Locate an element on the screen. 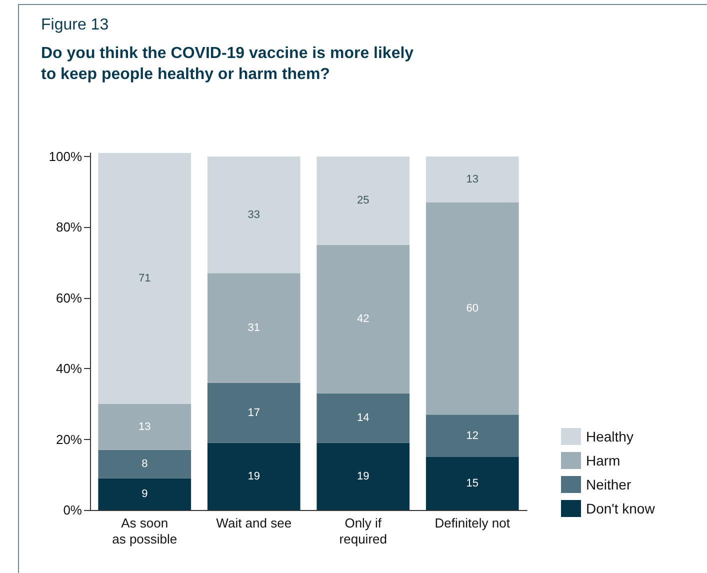 The height and width of the screenshot is (573, 707). data-label: 12 is located at coordinates (472, 436).